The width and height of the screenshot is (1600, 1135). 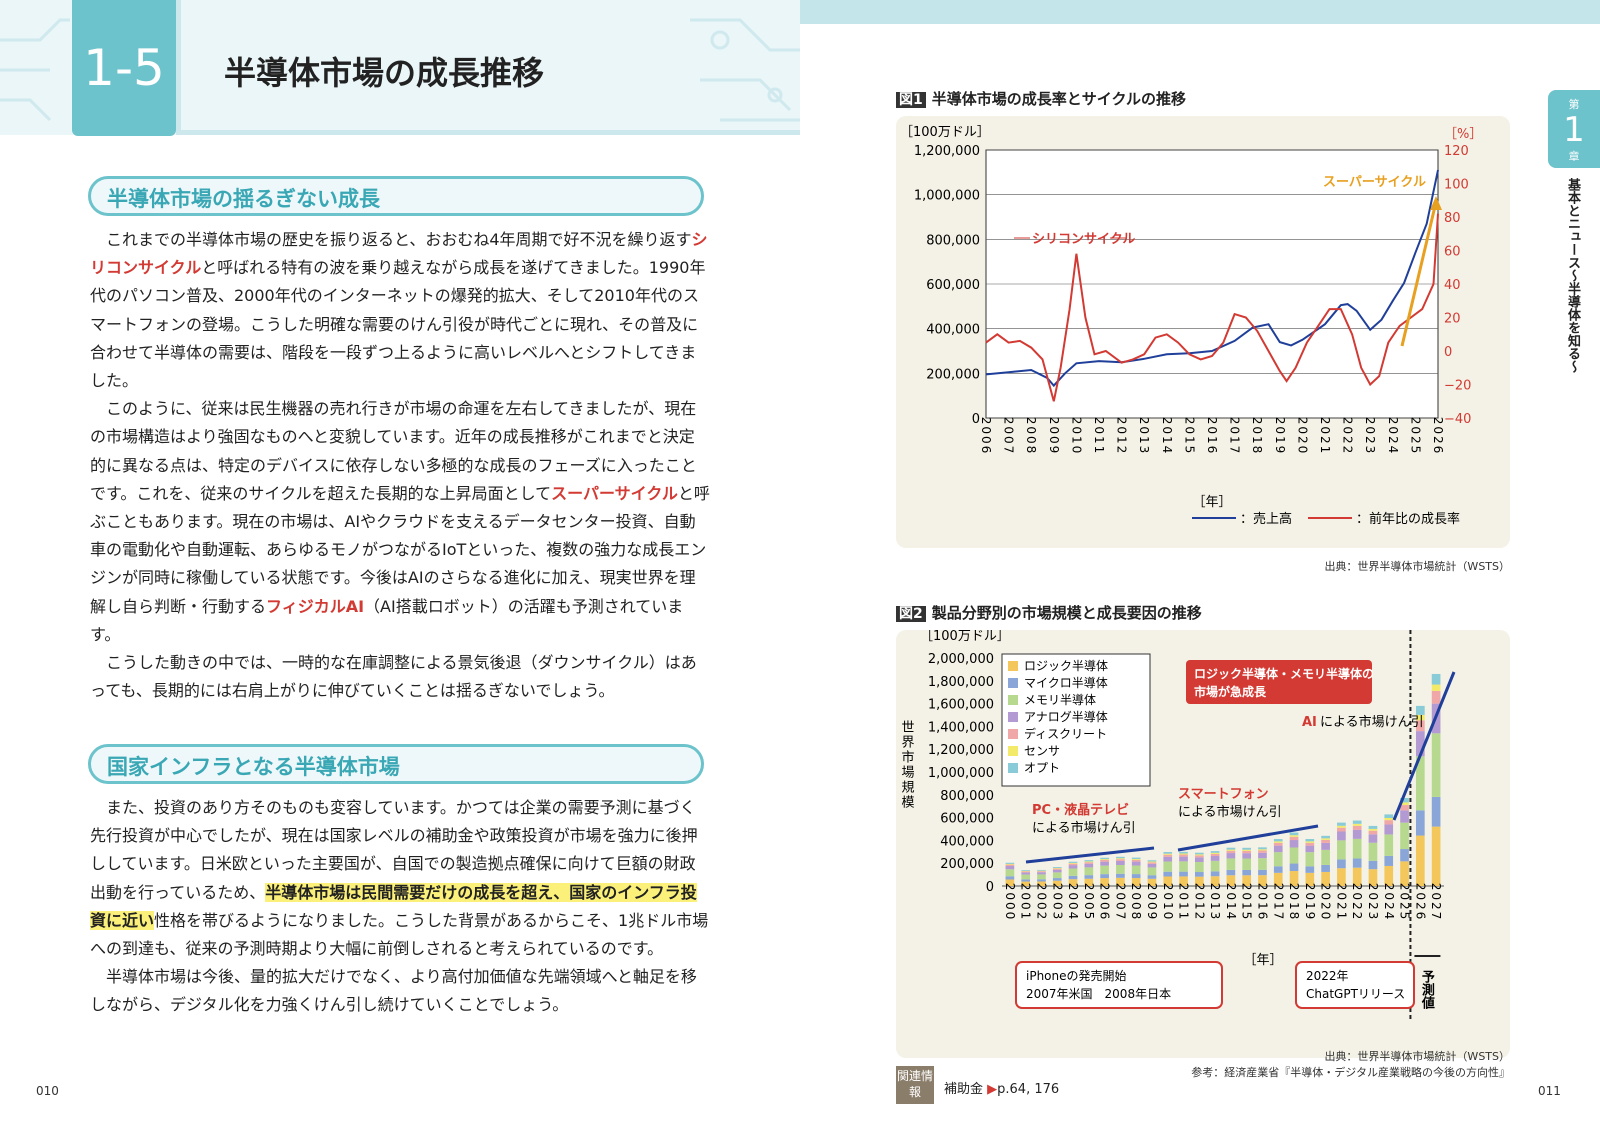 I want to click on fig2-tag: 図2, so click(x=911, y=614).